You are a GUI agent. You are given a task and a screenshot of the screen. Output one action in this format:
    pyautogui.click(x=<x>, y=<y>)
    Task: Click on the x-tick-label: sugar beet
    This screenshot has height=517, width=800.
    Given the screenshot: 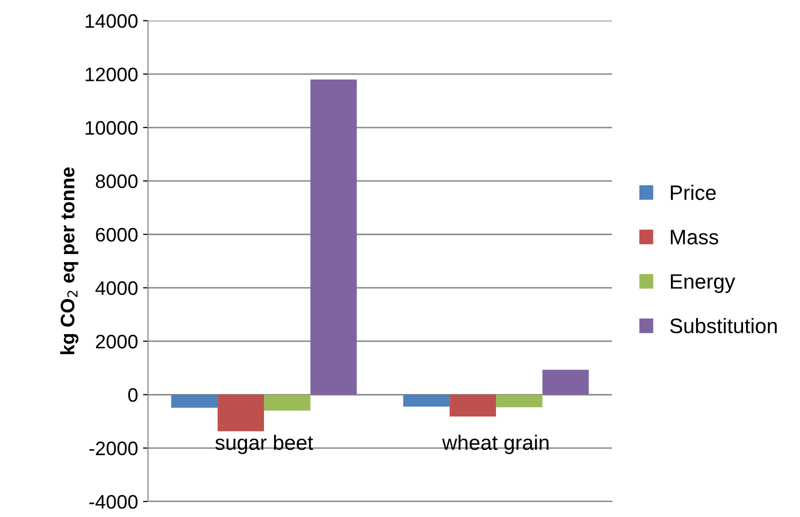 What is the action you would take?
    pyautogui.click(x=264, y=444)
    